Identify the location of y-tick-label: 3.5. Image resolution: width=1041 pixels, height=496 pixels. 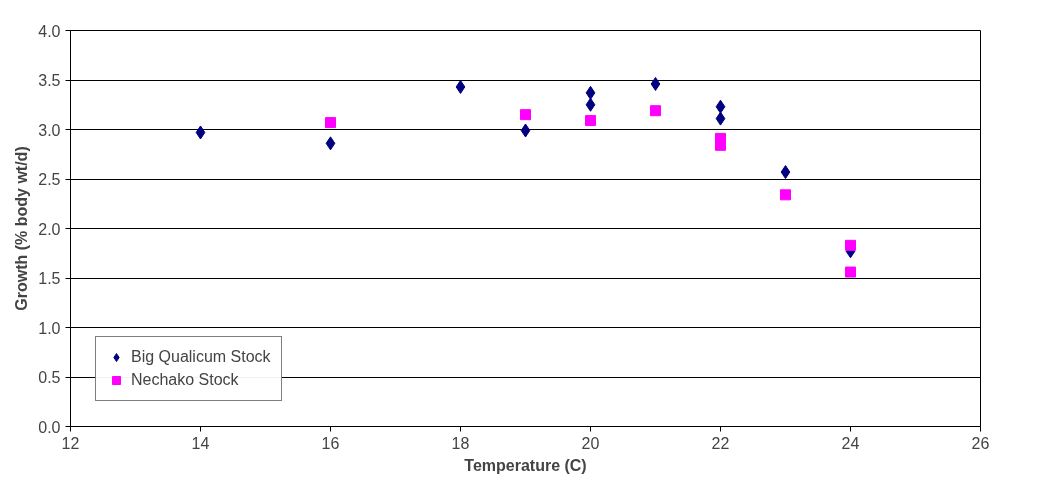
(49, 80).